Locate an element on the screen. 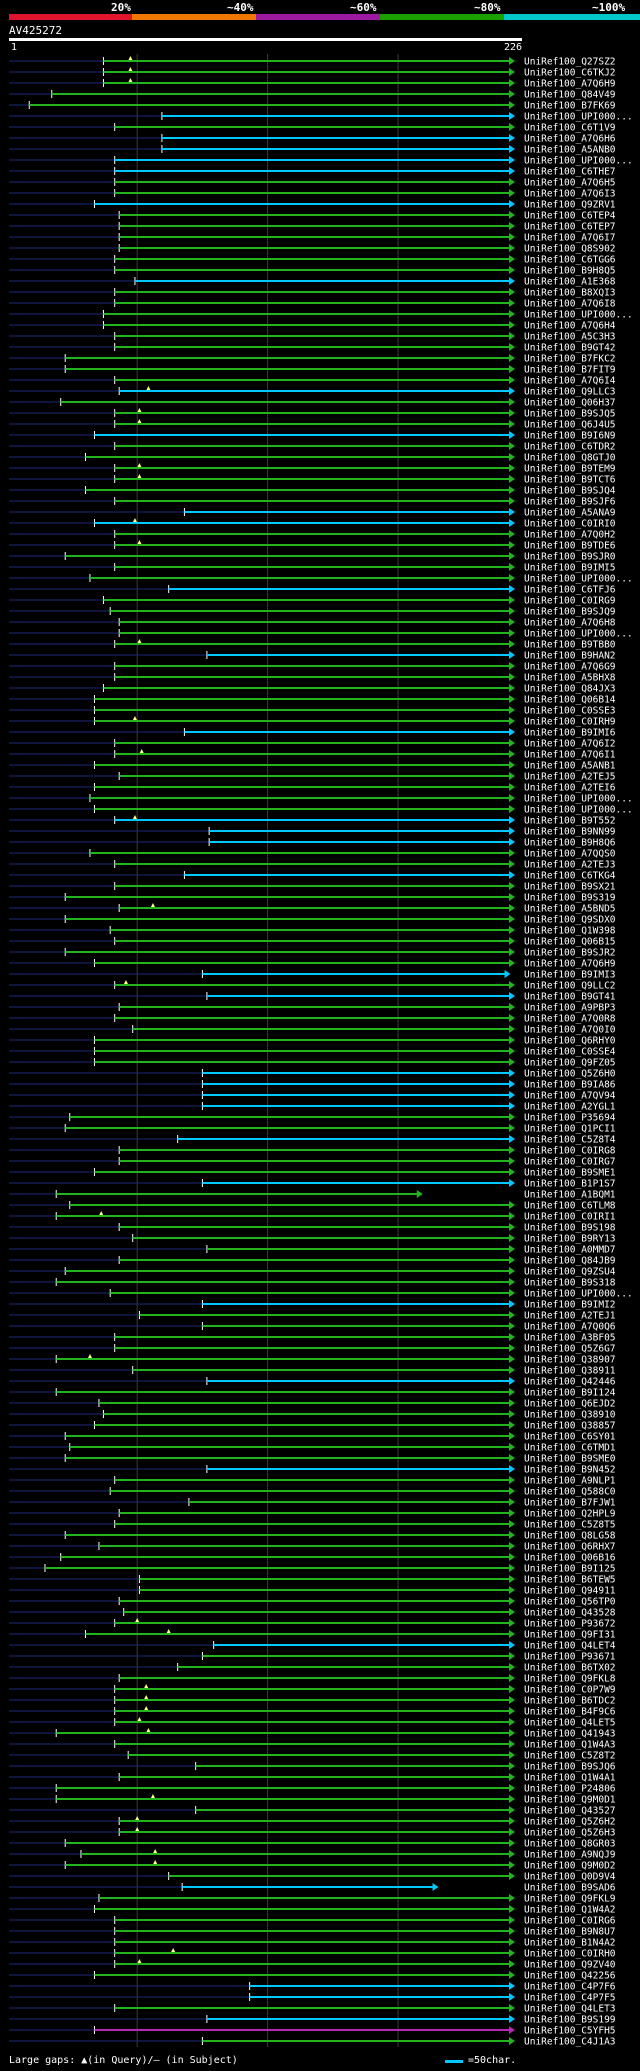 The width and height of the screenshot is (640, 2071). hit-row: UniRef100_Q5Z6H3 is located at coordinates (312, 1833).